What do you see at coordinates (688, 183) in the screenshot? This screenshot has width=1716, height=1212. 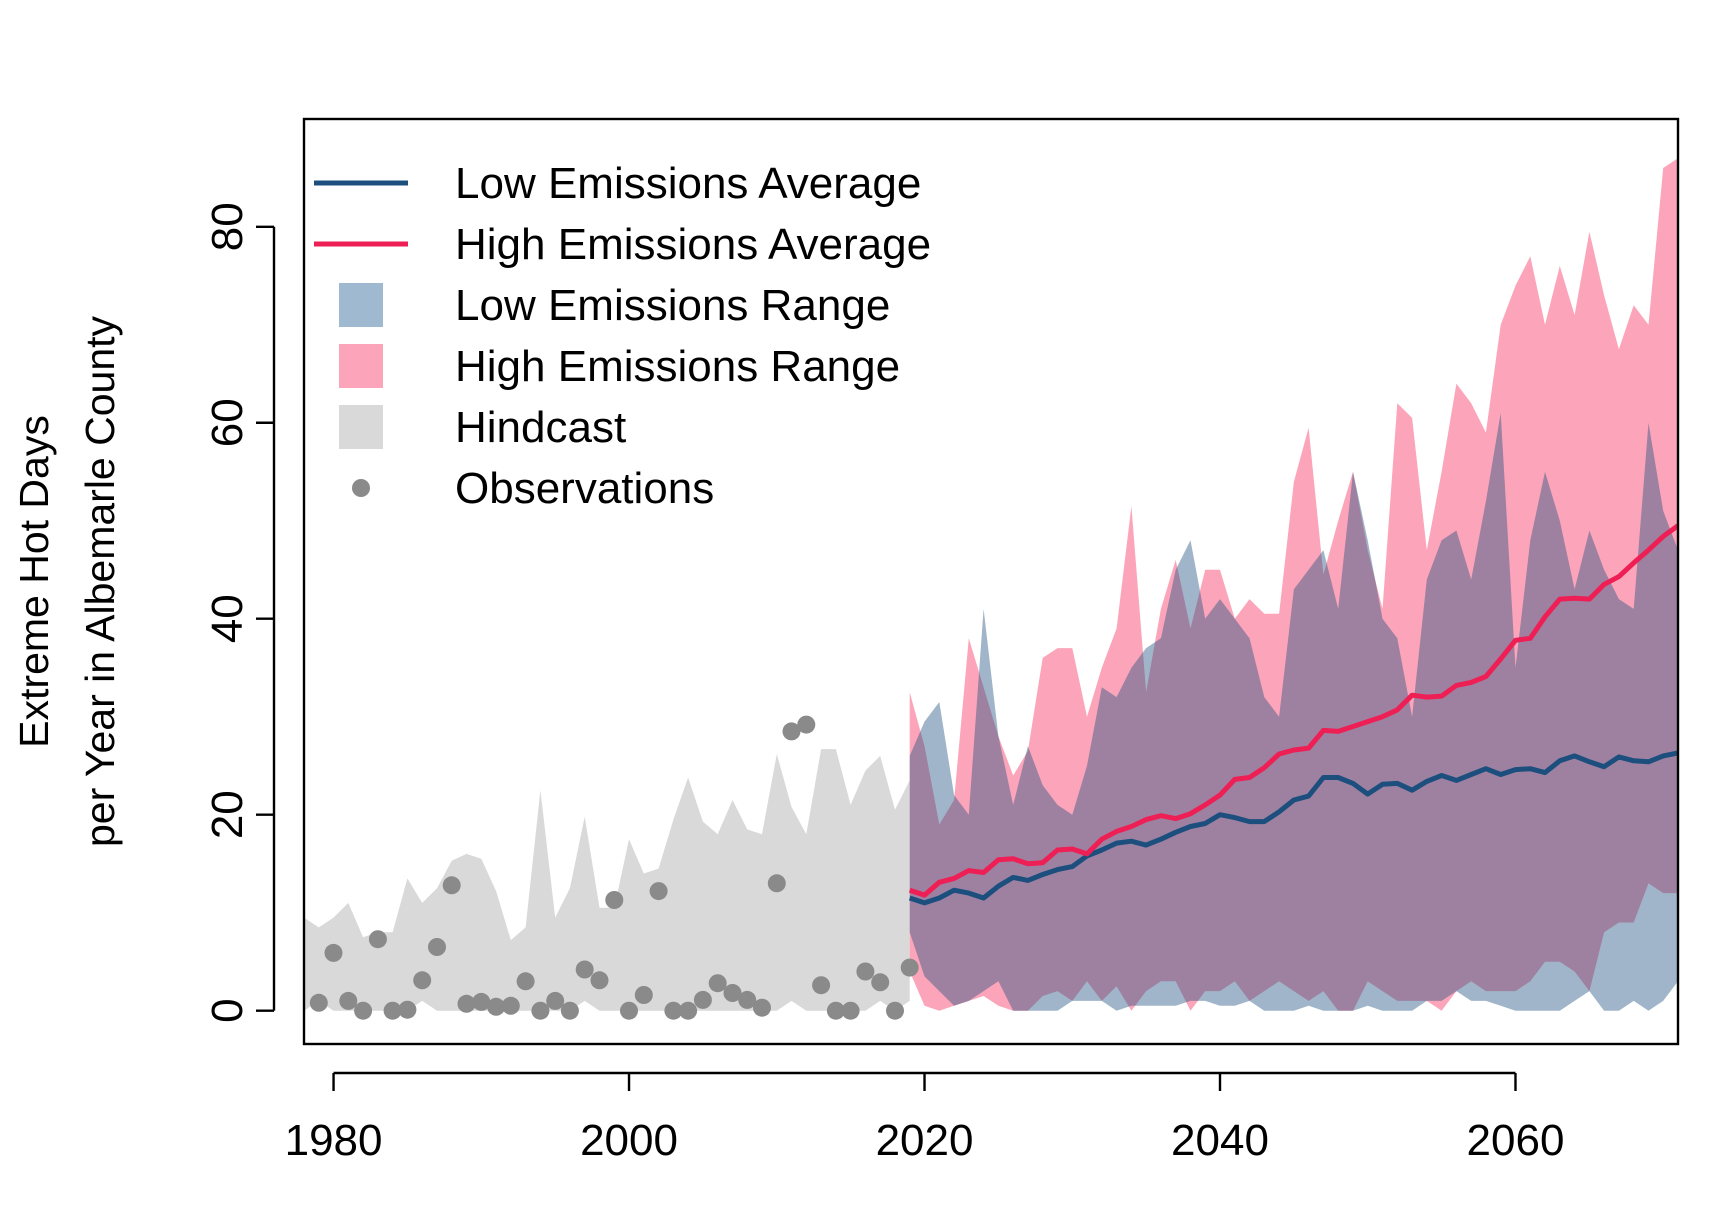 I see `legend-label: Low Emissions Average` at bounding box center [688, 183].